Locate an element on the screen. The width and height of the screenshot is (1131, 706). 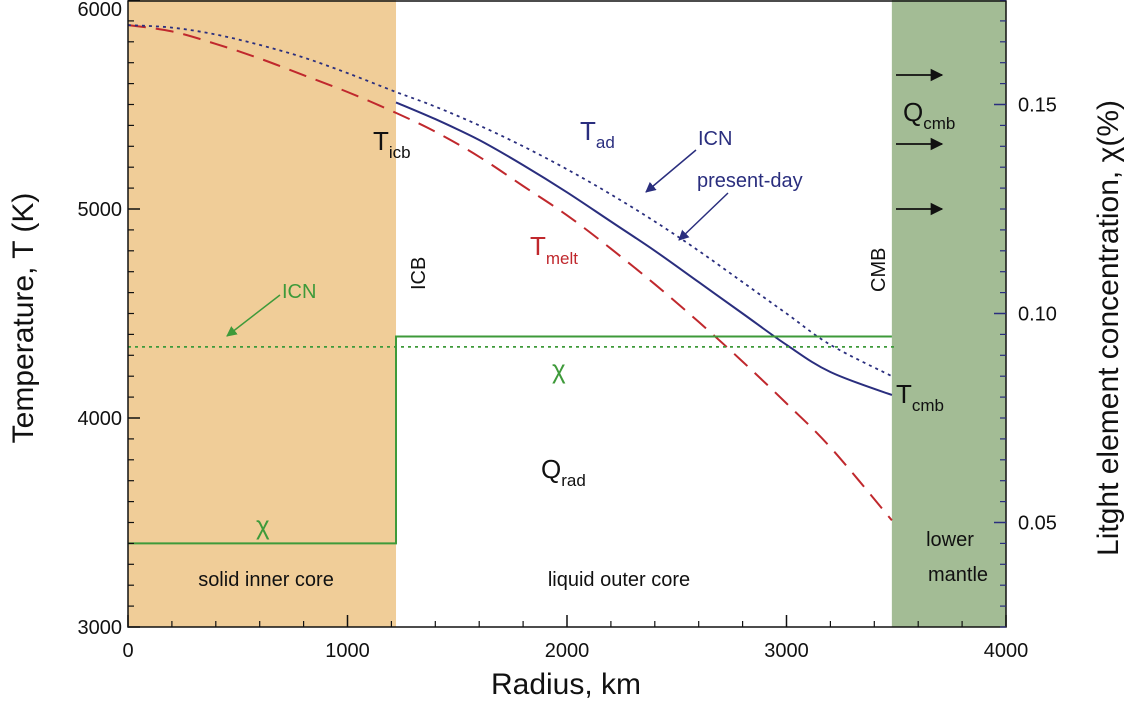
x-tick-label: 2000 is located at coordinates (567, 651).